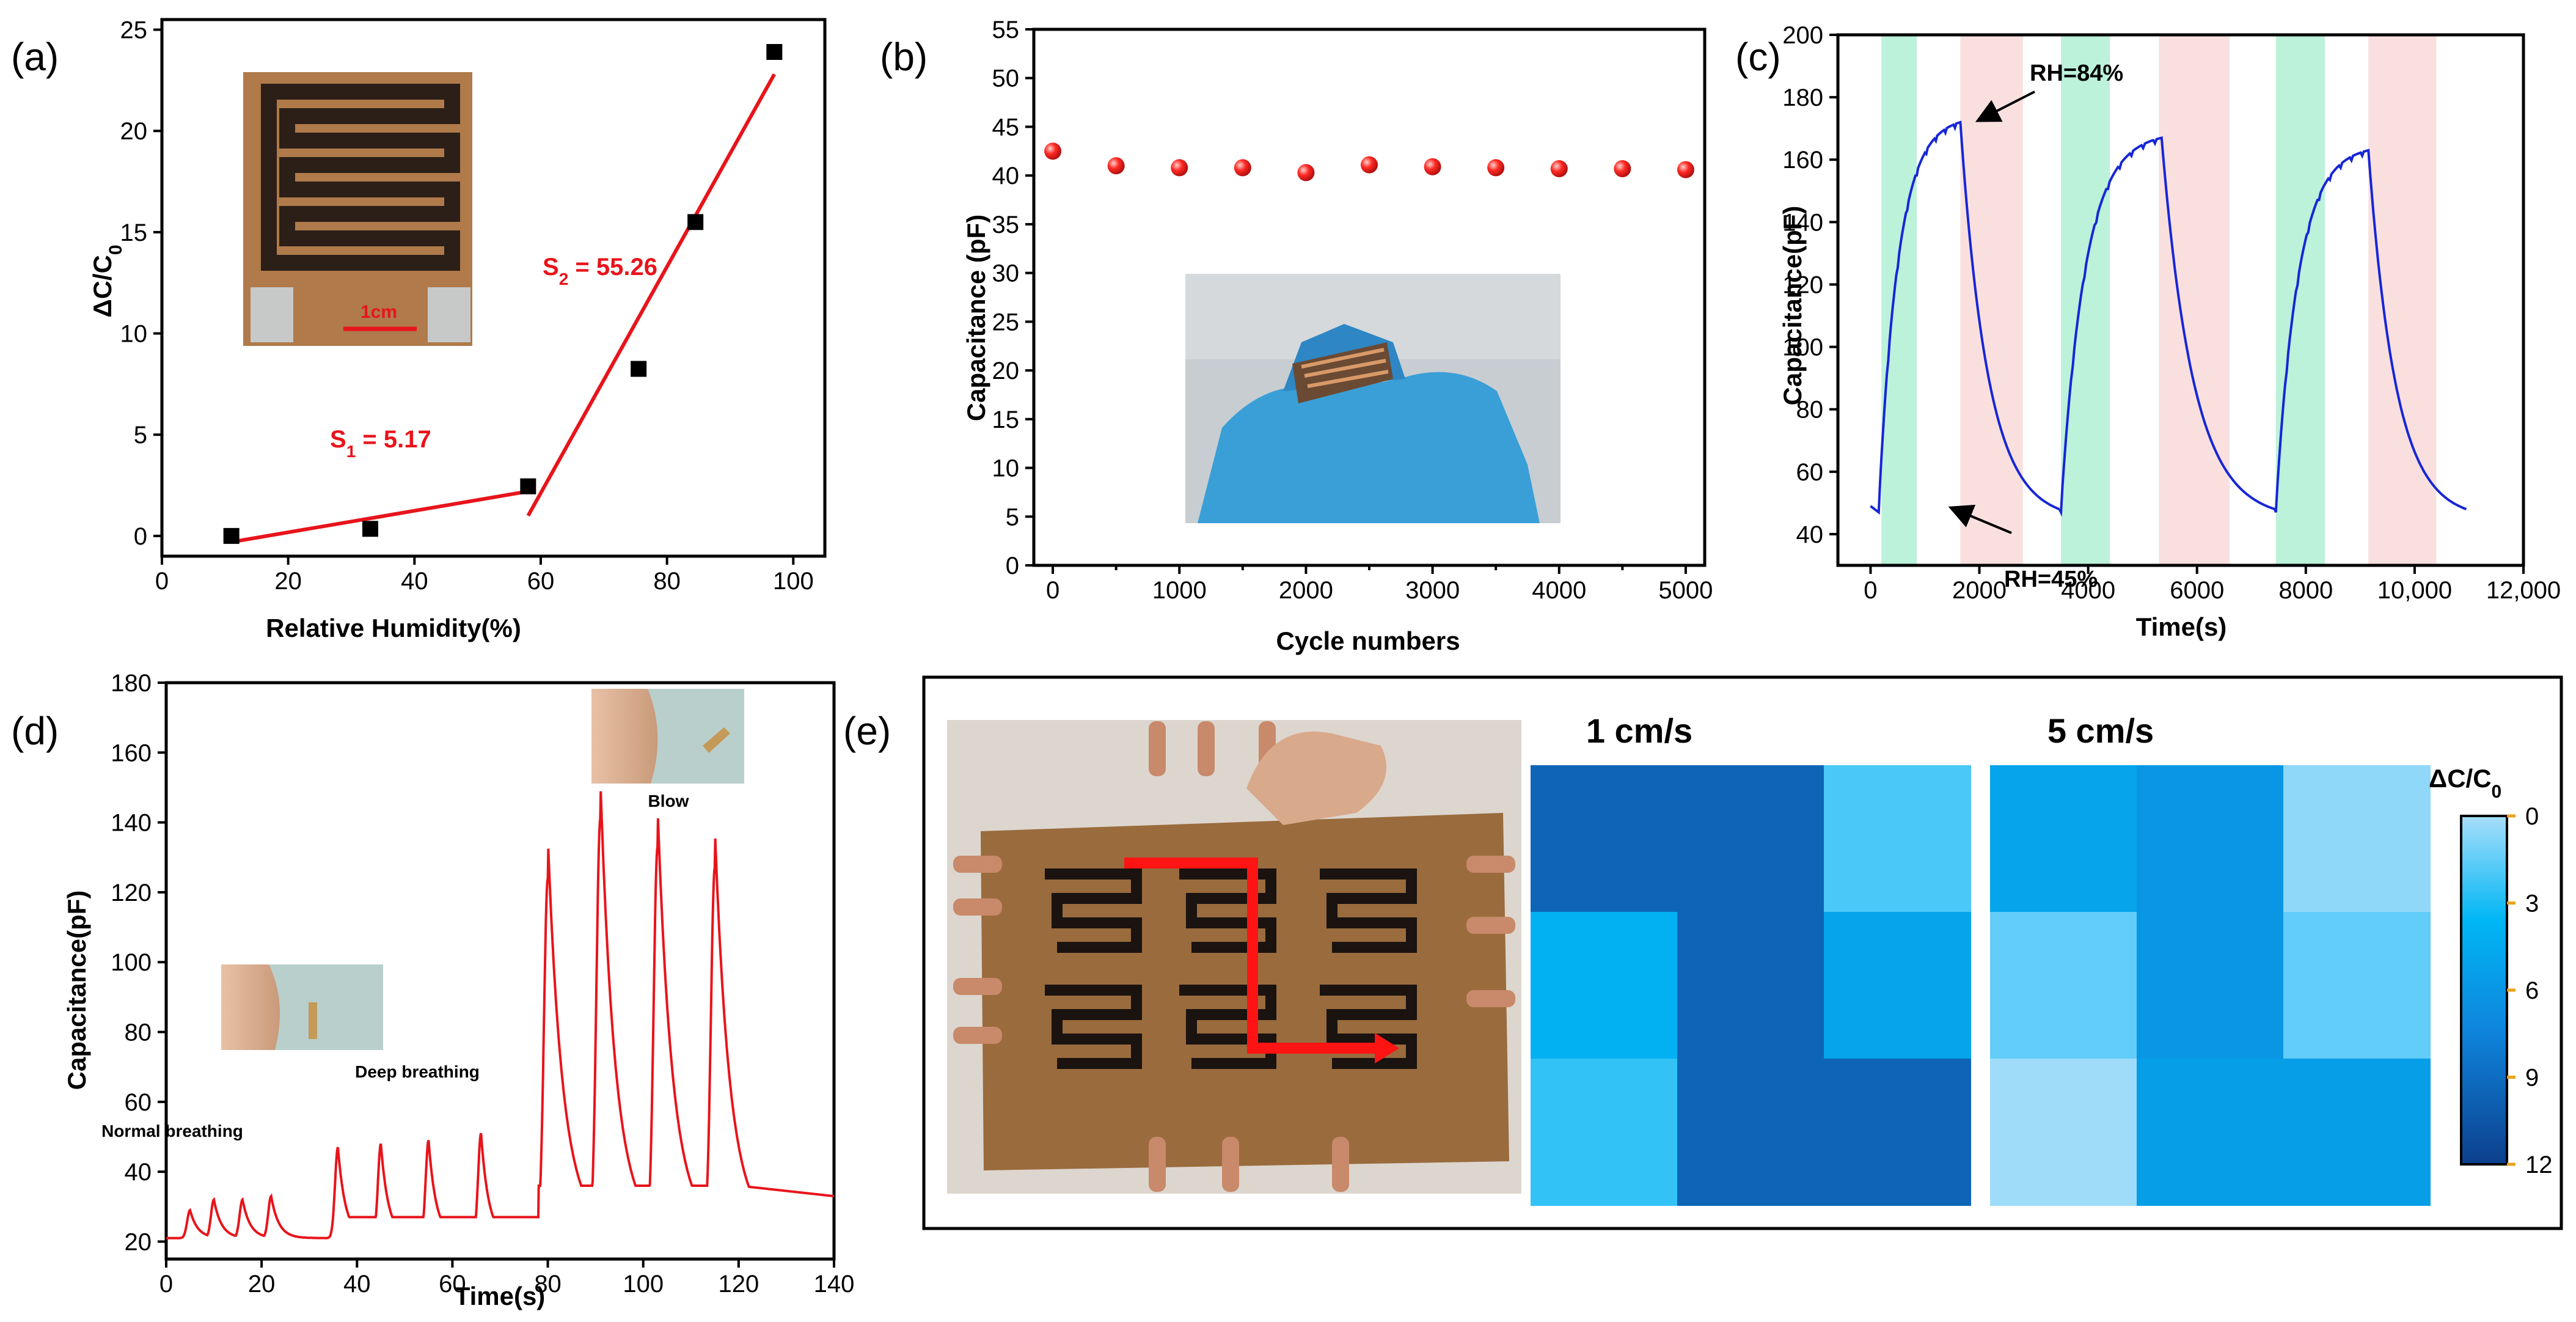 Image resolution: width=2576 pixels, height=1322 pixels. I want to click on panel-a-x-tick-label: 60, so click(541, 581).